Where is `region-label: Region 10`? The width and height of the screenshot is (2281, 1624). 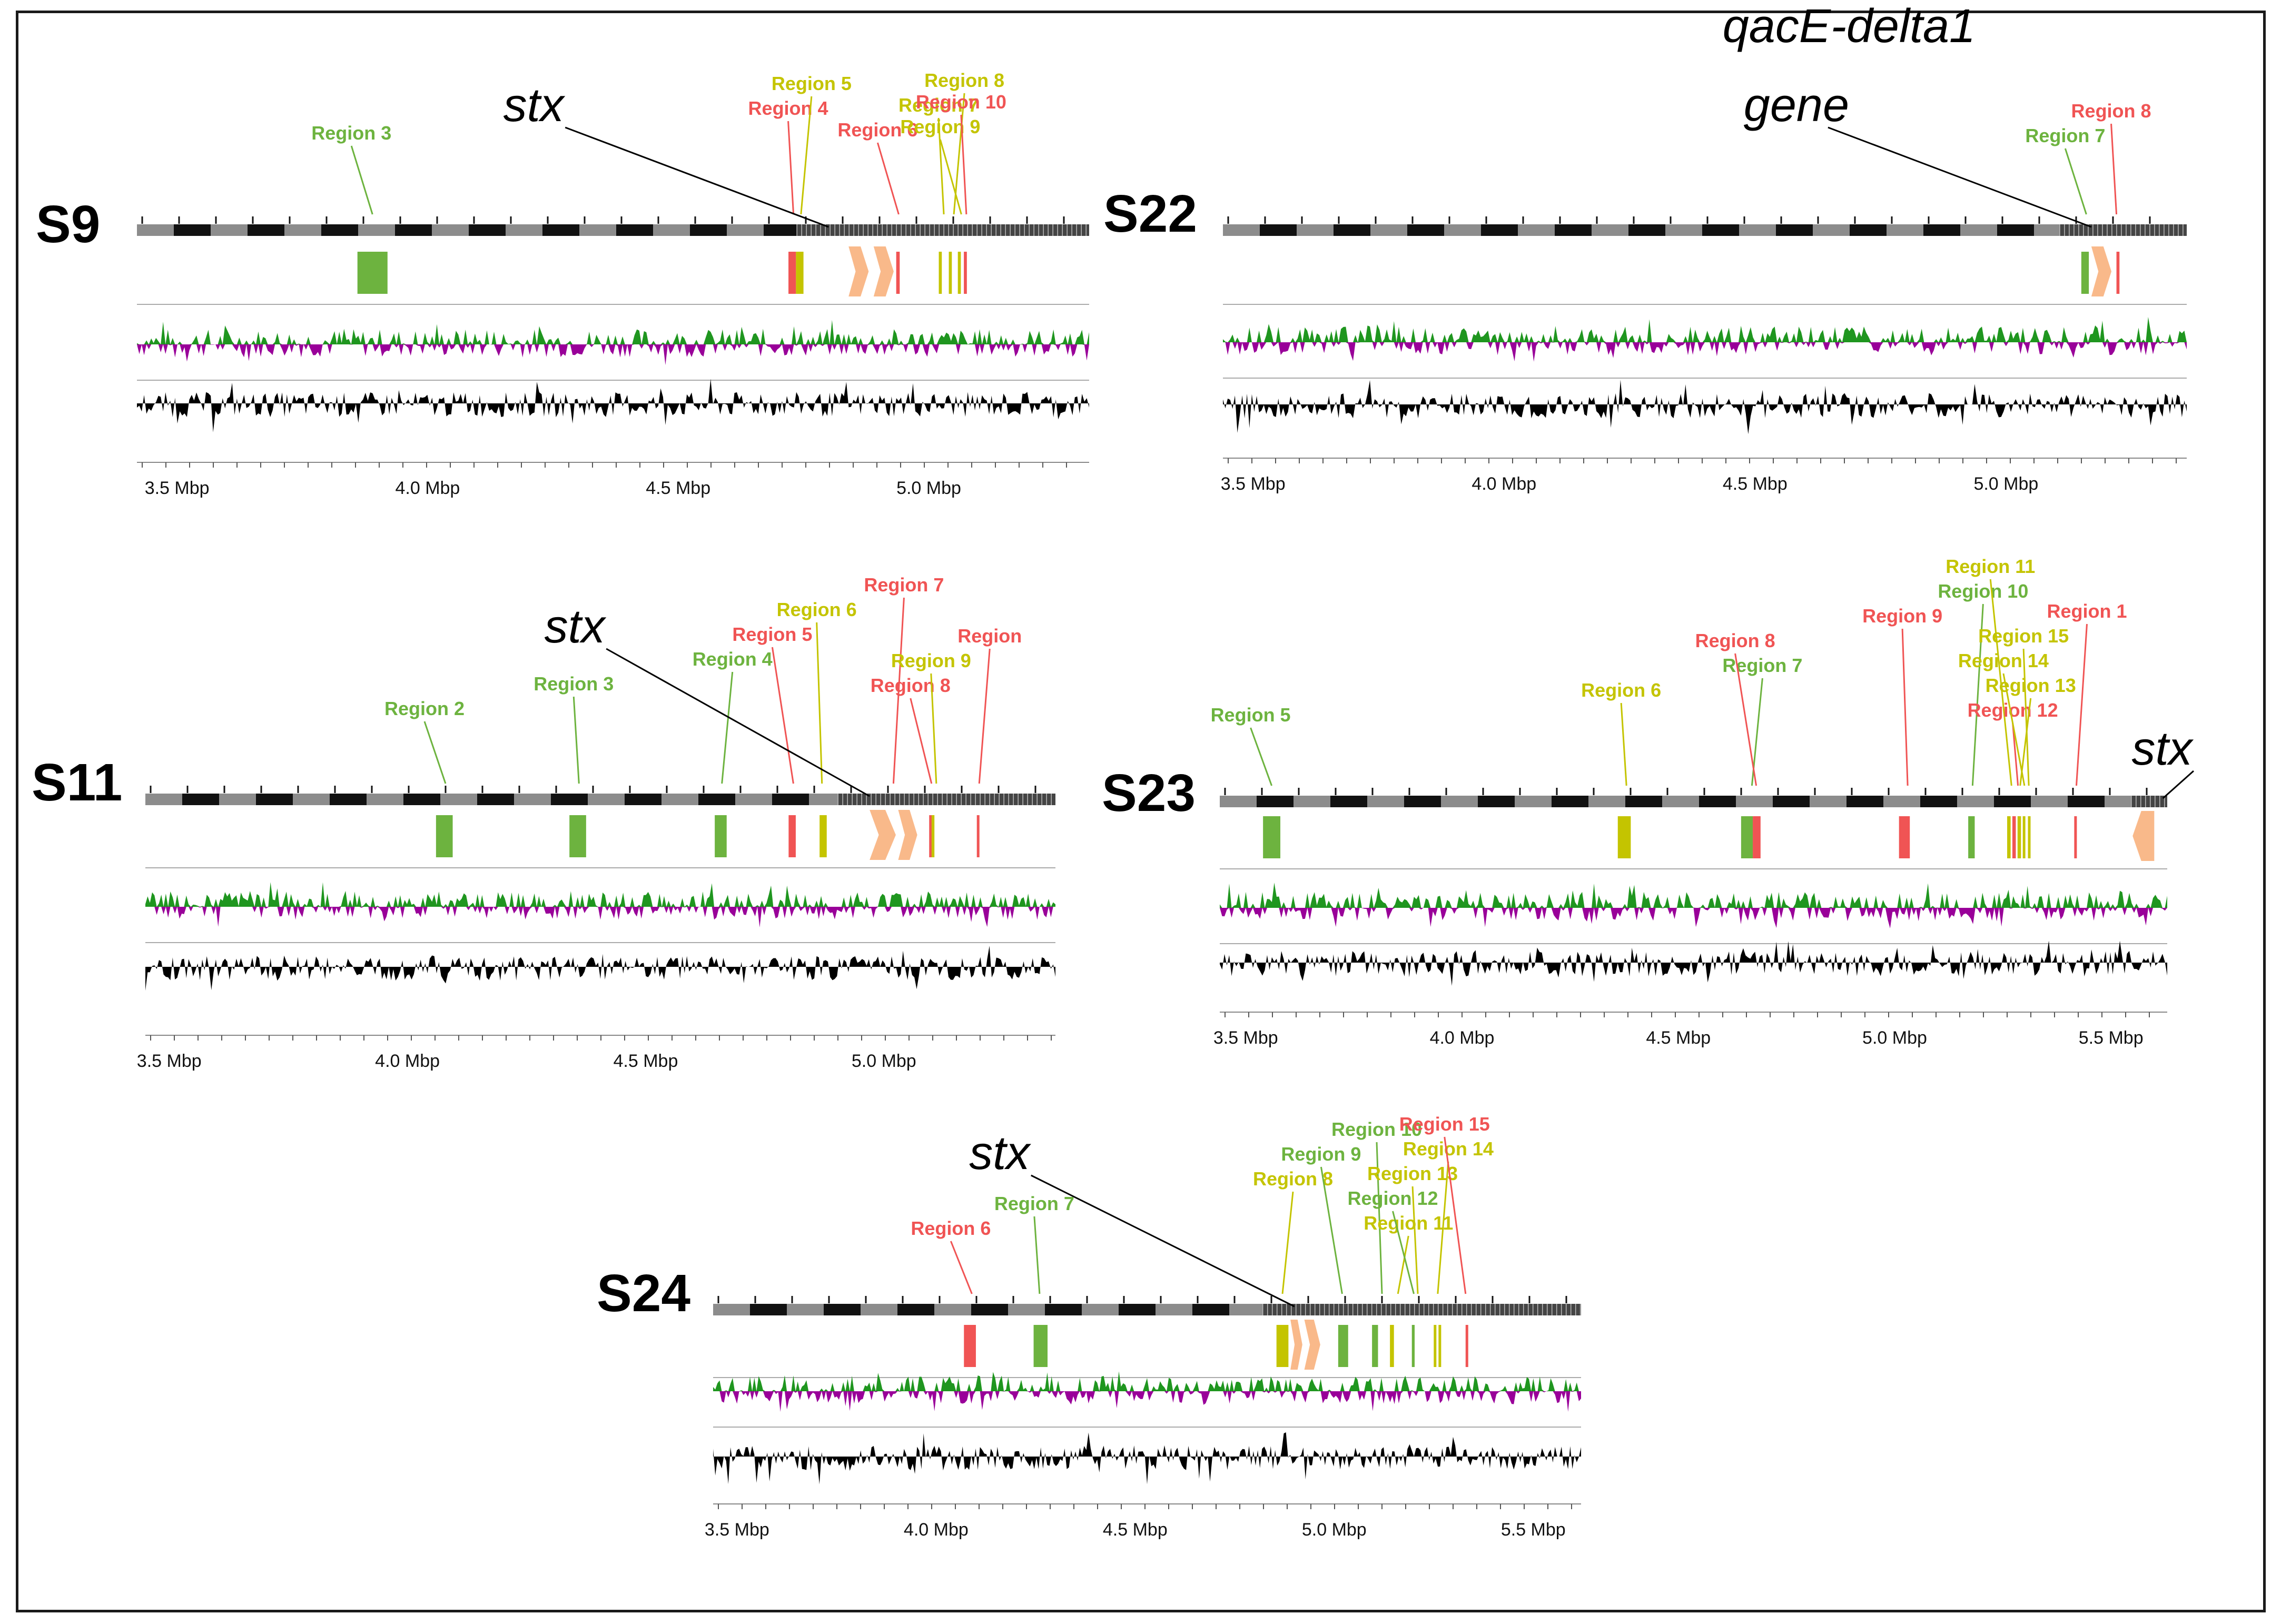 region-label: Region 10 is located at coordinates (1983, 591).